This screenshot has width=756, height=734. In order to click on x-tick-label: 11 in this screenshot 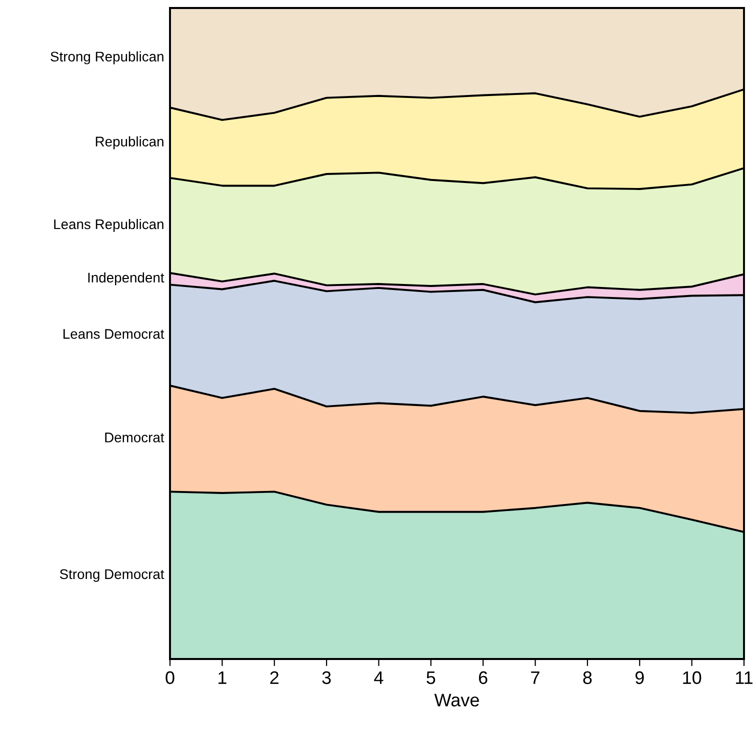, I will do `click(744, 677)`.